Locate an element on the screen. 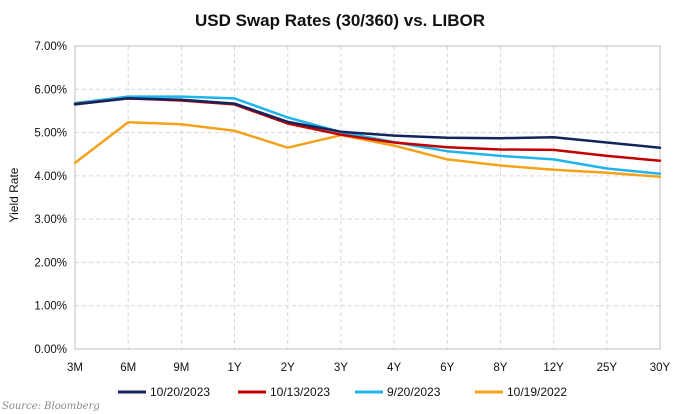 This screenshot has height=414, width=681. x-tick-label: 3Y is located at coordinates (341, 368).